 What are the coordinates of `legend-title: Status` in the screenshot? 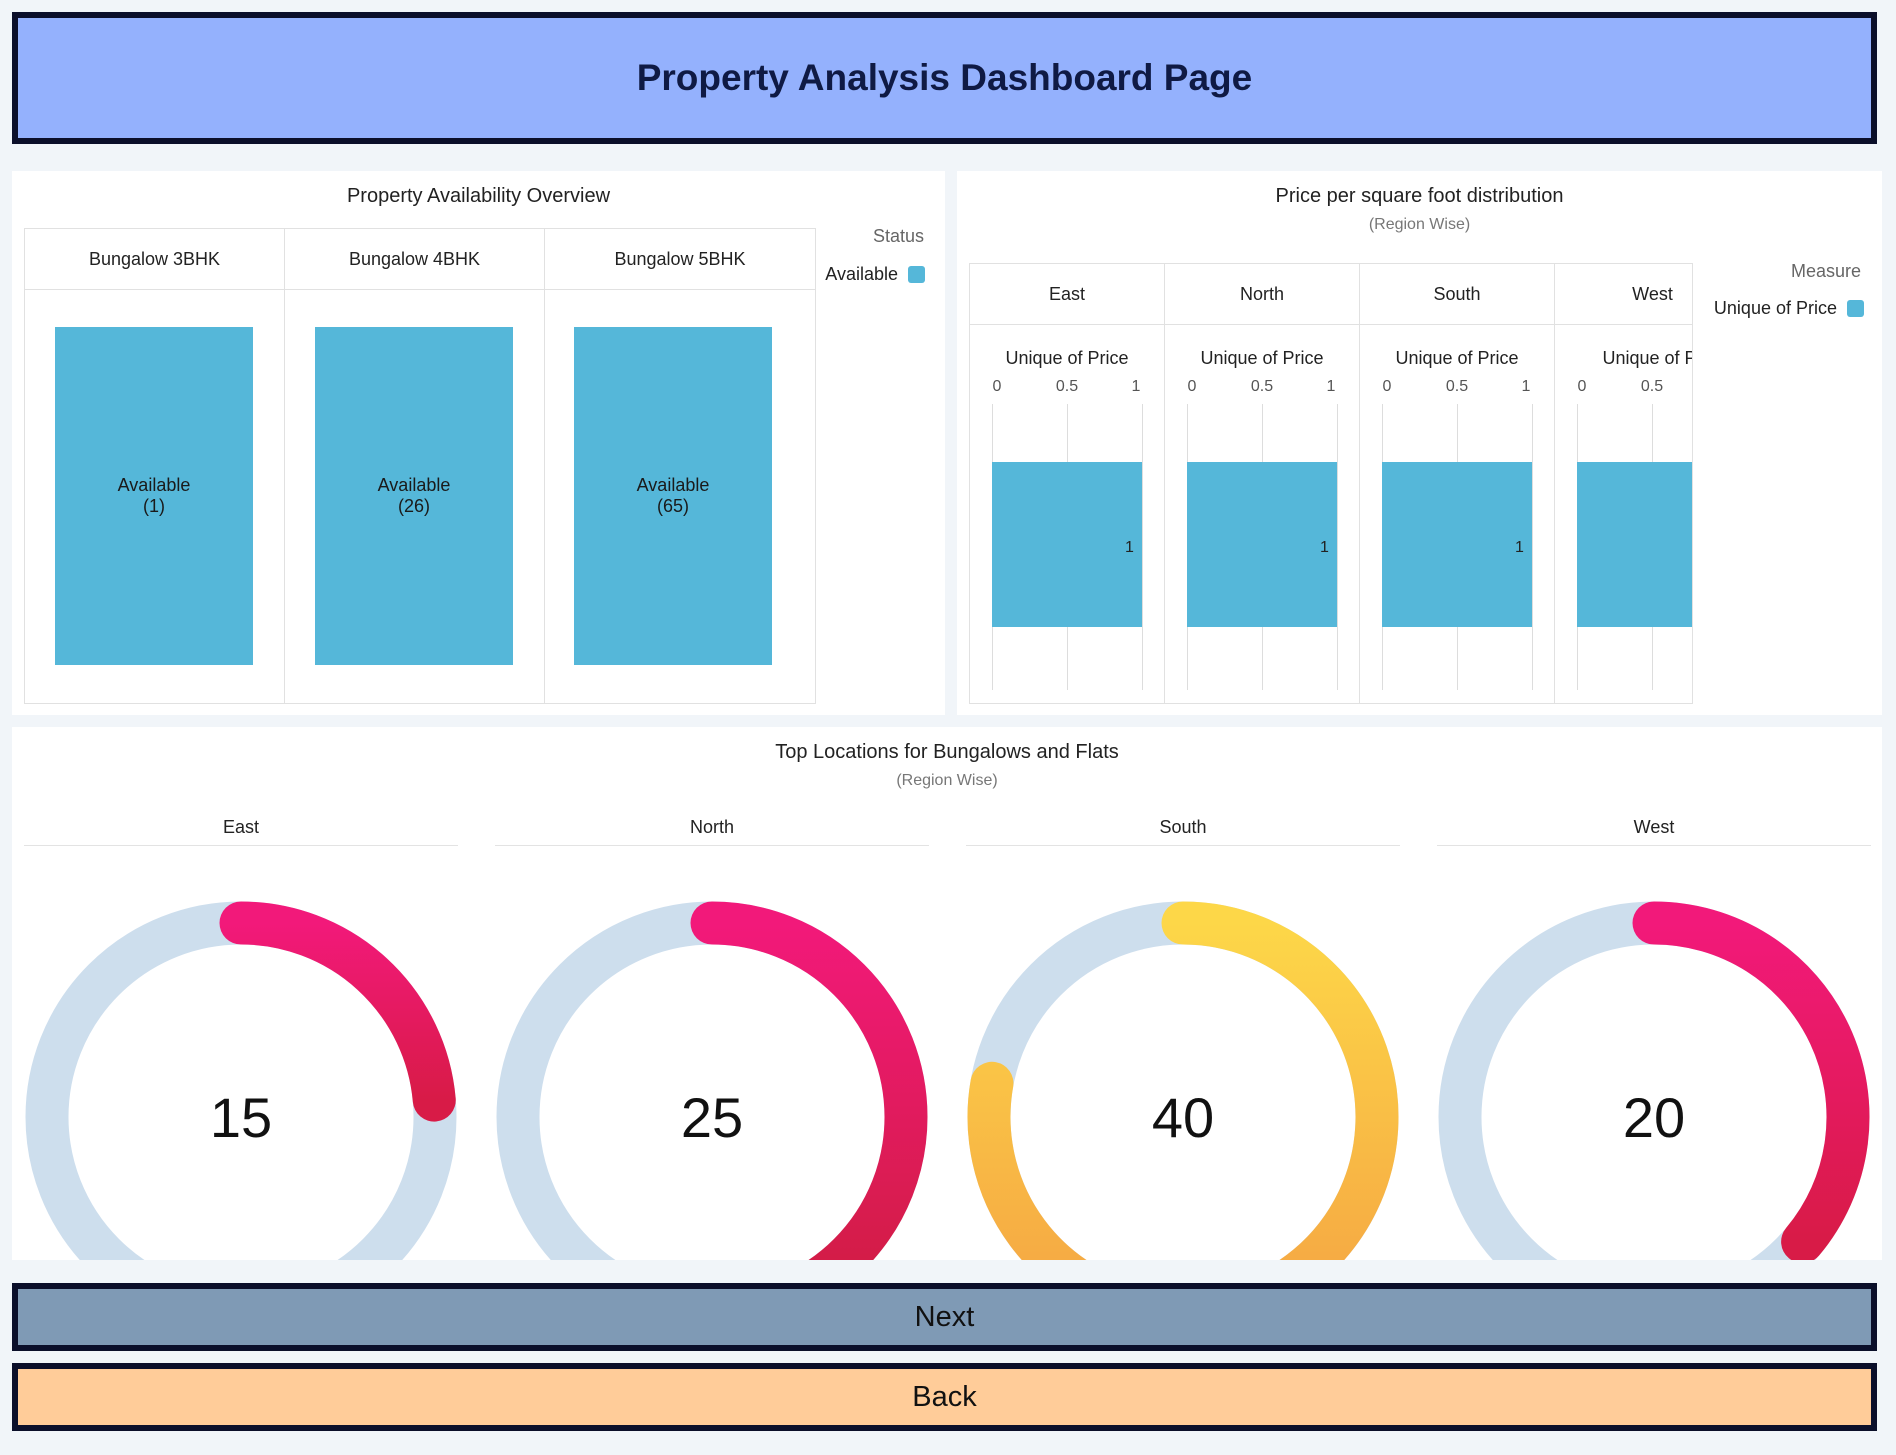 It's located at (898, 236).